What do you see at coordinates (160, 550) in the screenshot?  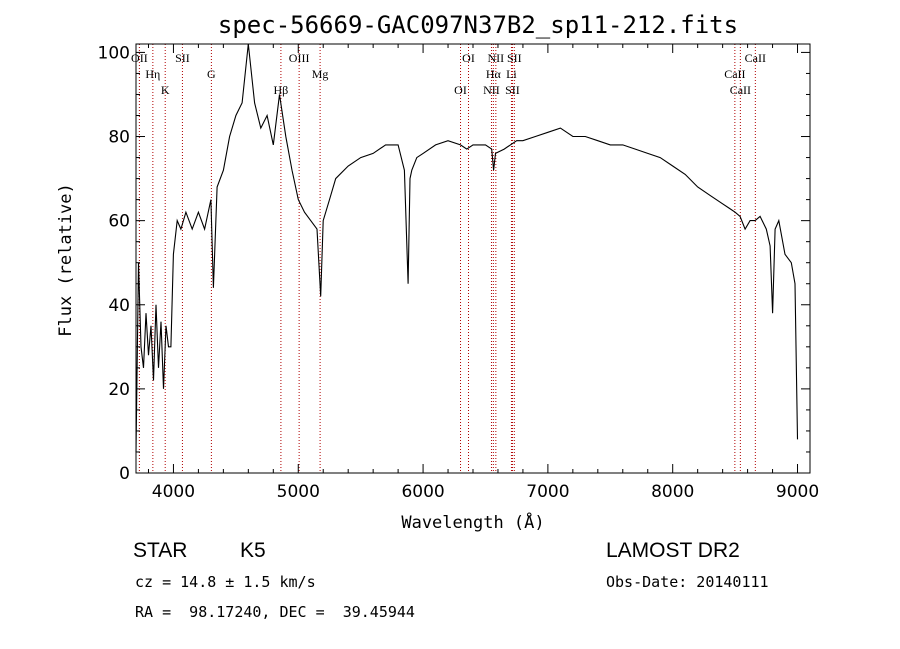 I see `object-class: STAR` at bounding box center [160, 550].